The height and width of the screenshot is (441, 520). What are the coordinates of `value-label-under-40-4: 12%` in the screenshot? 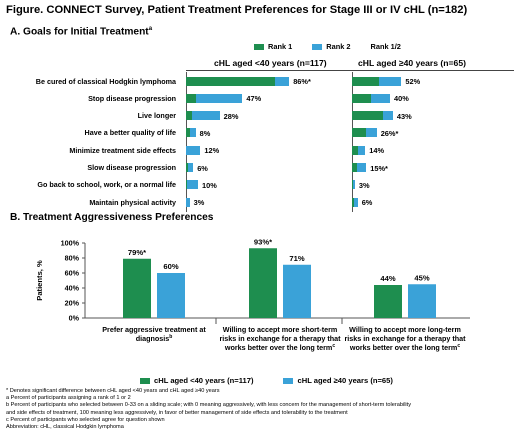 It's located at (212, 151).